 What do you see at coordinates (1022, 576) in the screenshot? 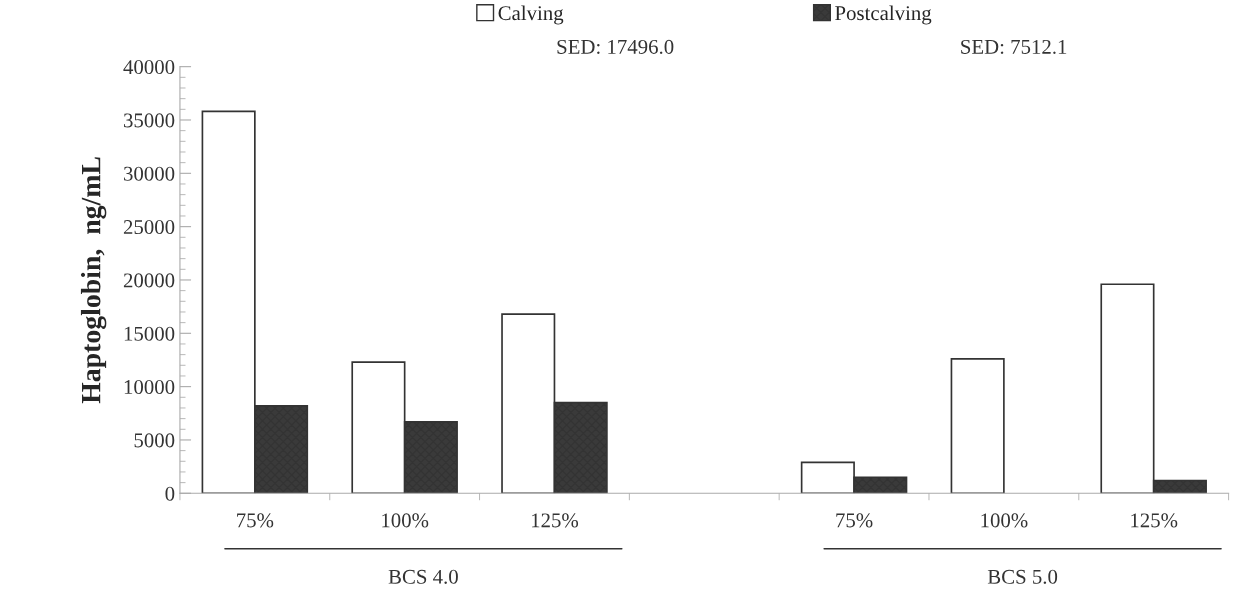
I see `text: BCS 5.0` at bounding box center [1022, 576].